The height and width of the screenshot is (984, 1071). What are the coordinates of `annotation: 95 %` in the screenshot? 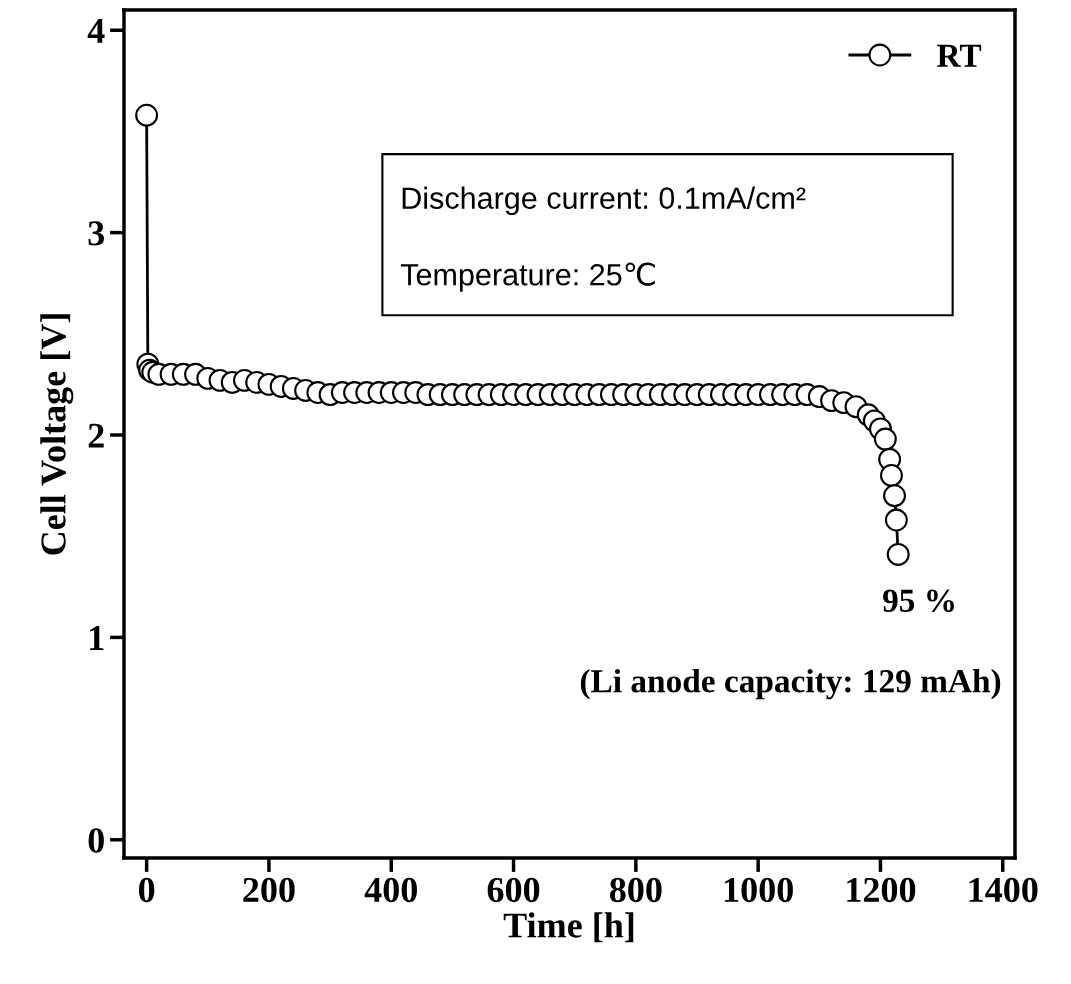 It's located at (918, 601).